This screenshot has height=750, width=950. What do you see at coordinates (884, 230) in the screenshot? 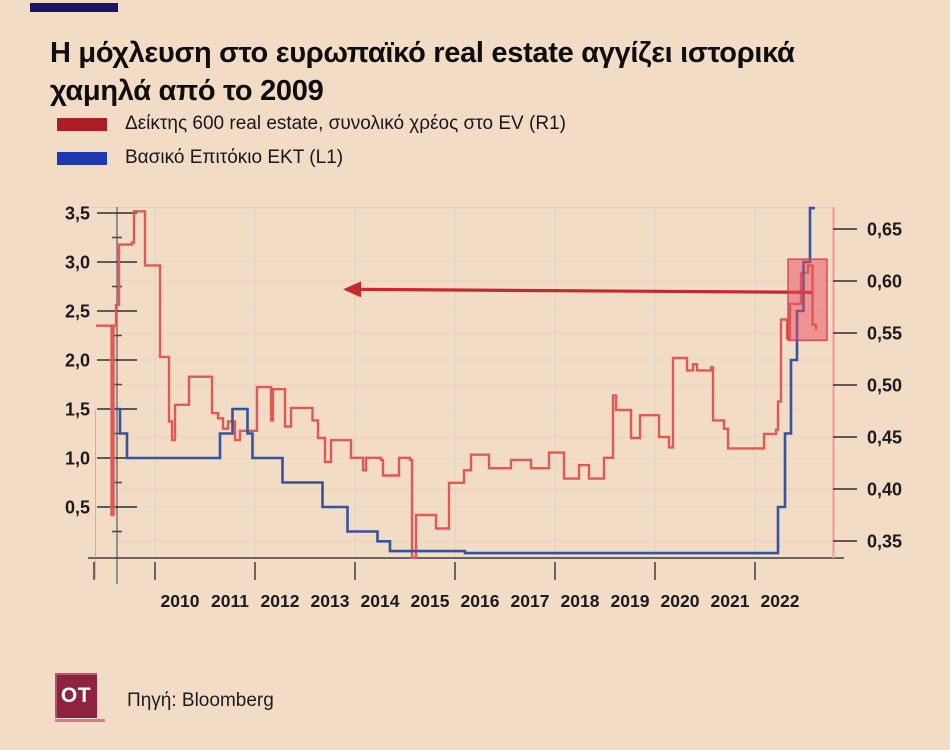
I see `right-axis-tick-label: 0,65` at bounding box center [884, 230].